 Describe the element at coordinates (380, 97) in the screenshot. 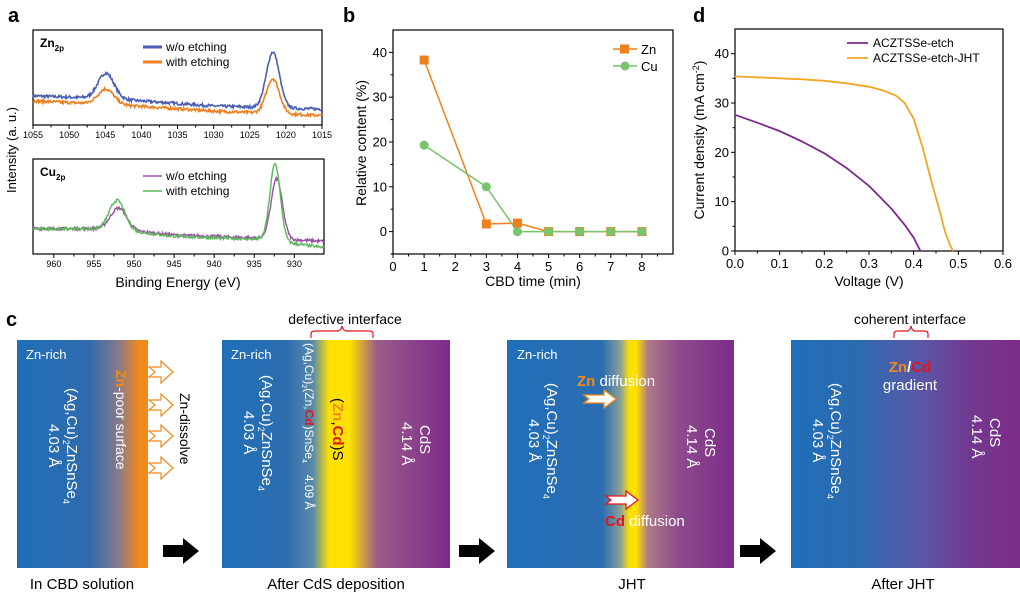

I see `y-tick-label: 30` at that location.